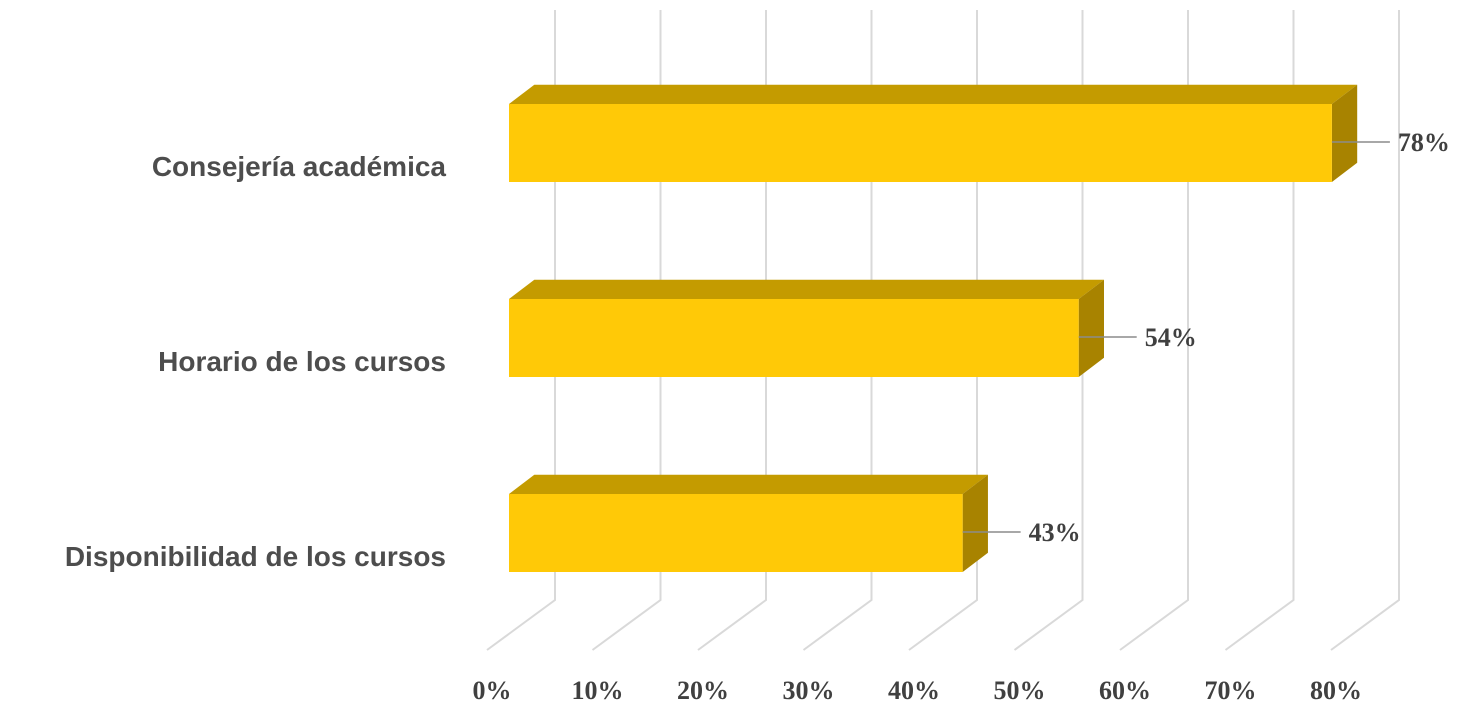 The width and height of the screenshot is (1458, 702). What do you see at coordinates (255, 556) in the screenshot?
I see `category-label: Disponibilidad de los cursos` at bounding box center [255, 556].